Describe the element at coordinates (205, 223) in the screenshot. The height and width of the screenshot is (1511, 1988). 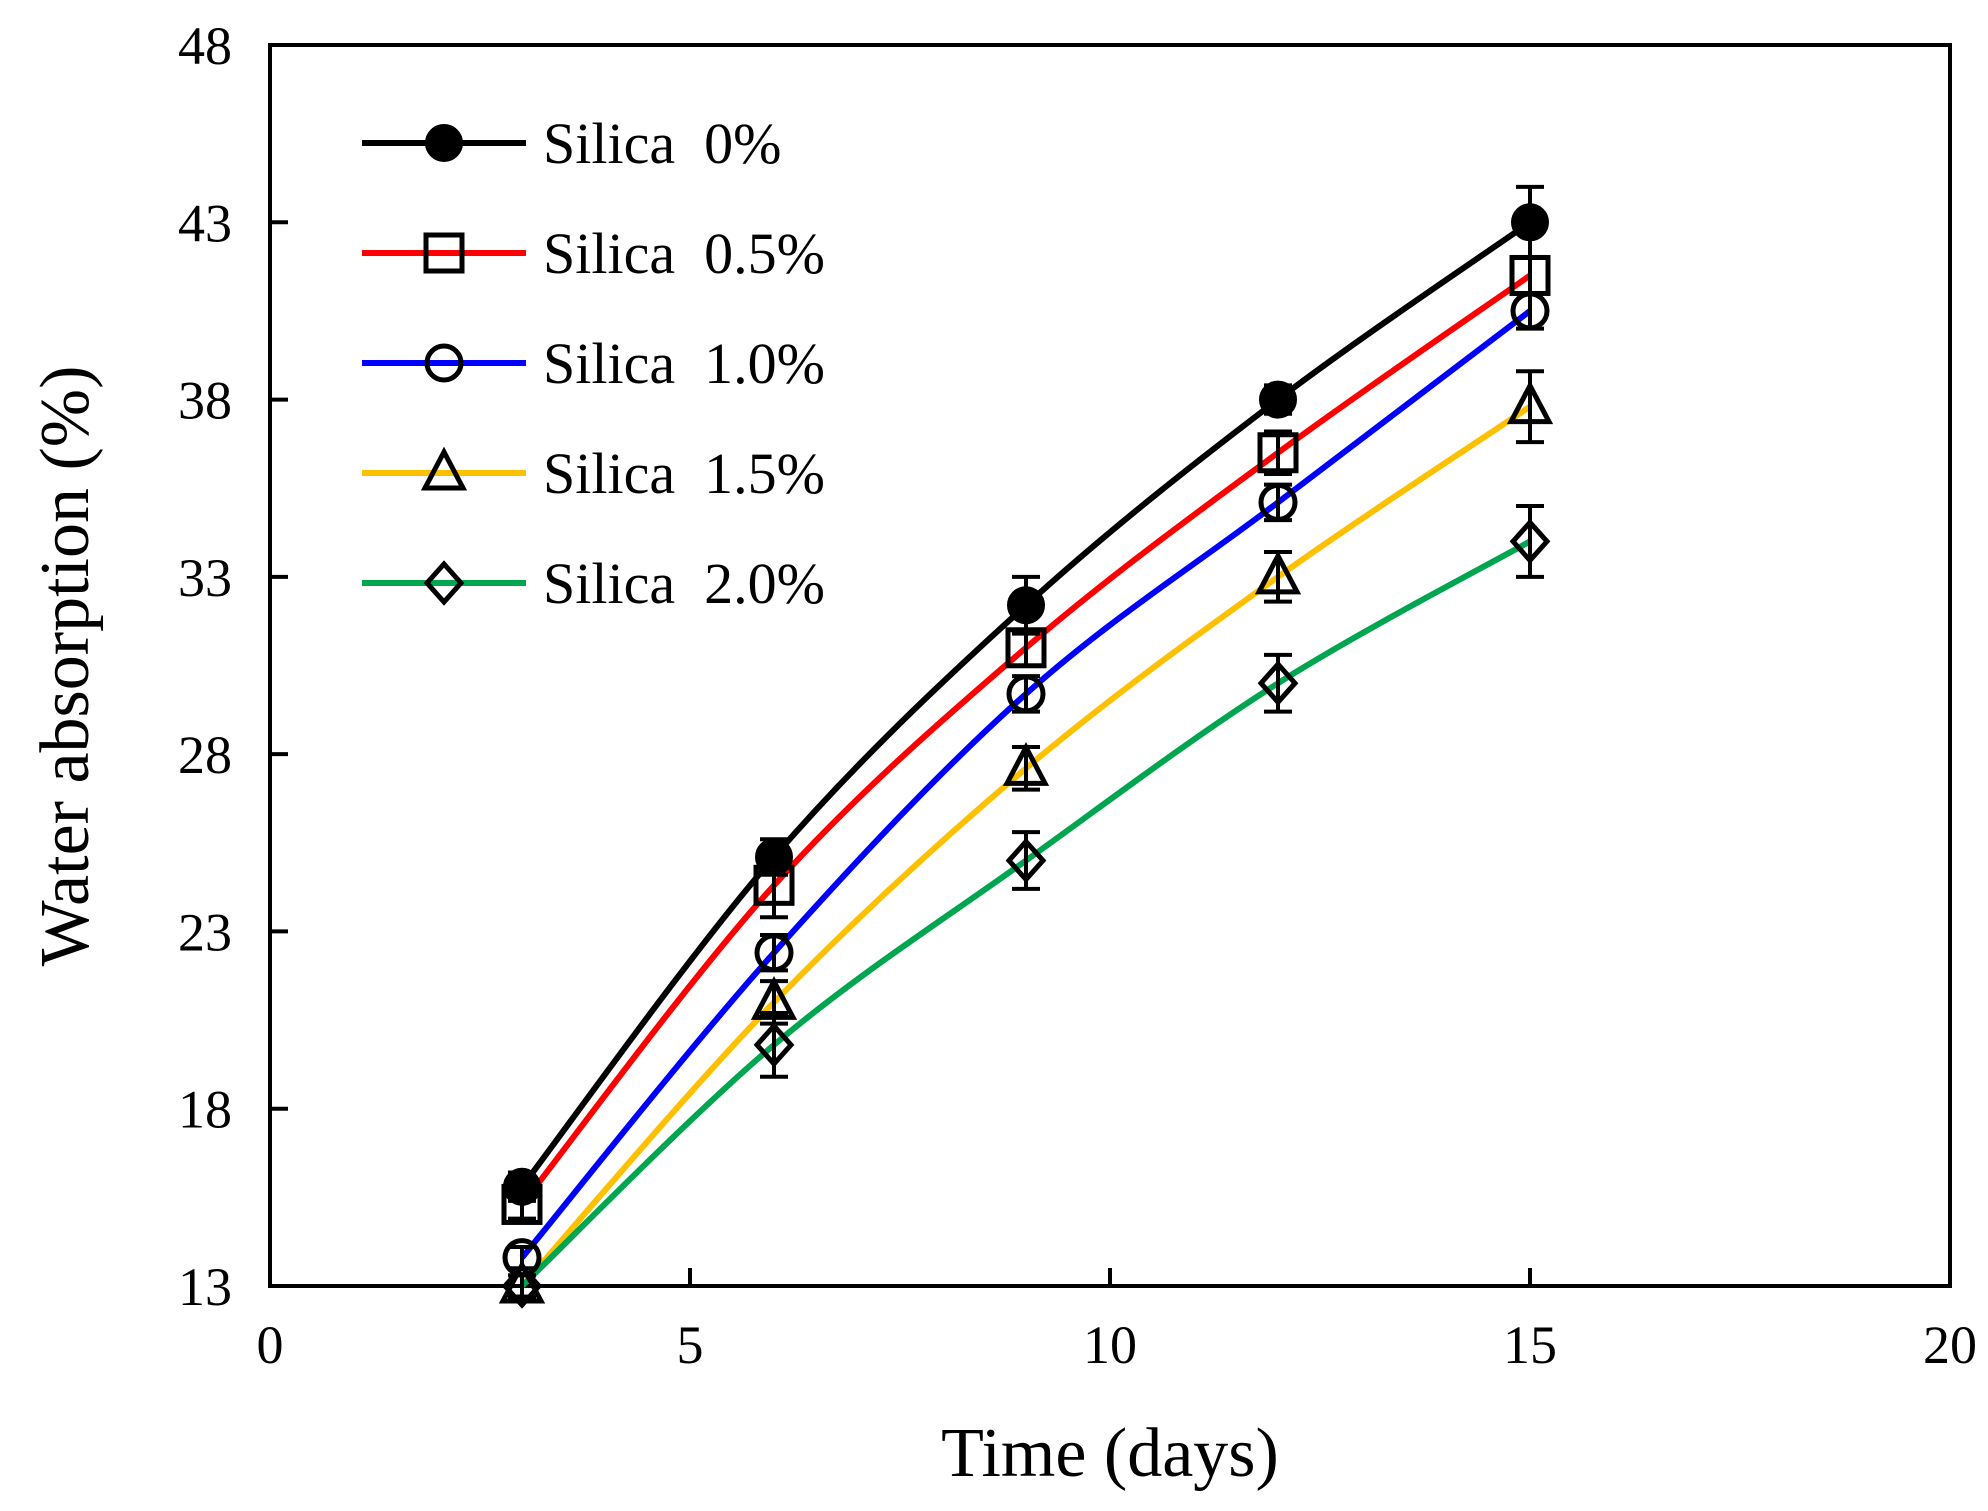
I see `y-tick-label: 43` at that location.